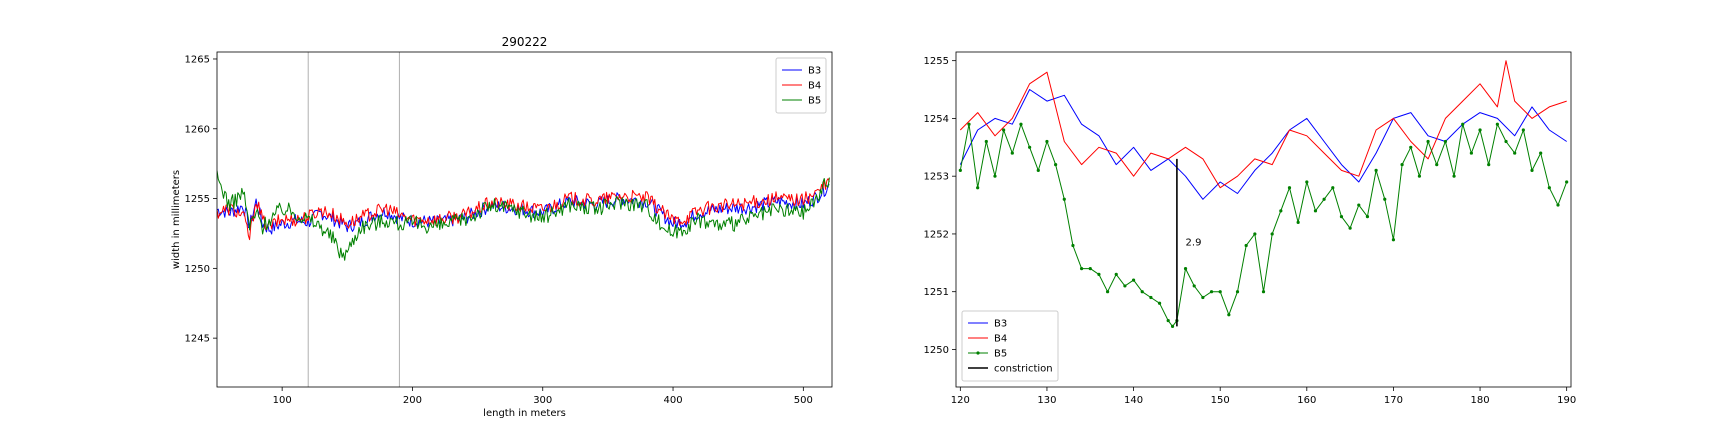 Image resolution: width=1728 pixels, height=436 pixels. I want to click on right-x-tick-label: 160, so click(1306, 400).